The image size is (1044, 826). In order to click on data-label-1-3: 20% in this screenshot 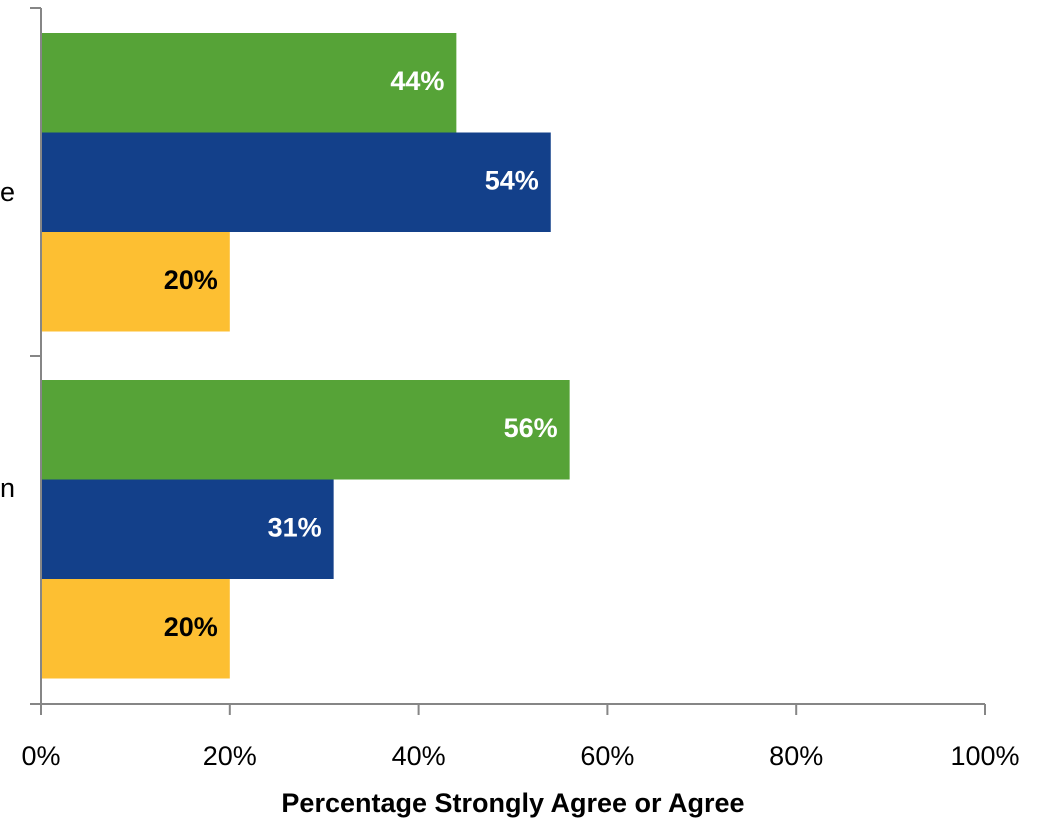, I will do `click(191, 280)`.